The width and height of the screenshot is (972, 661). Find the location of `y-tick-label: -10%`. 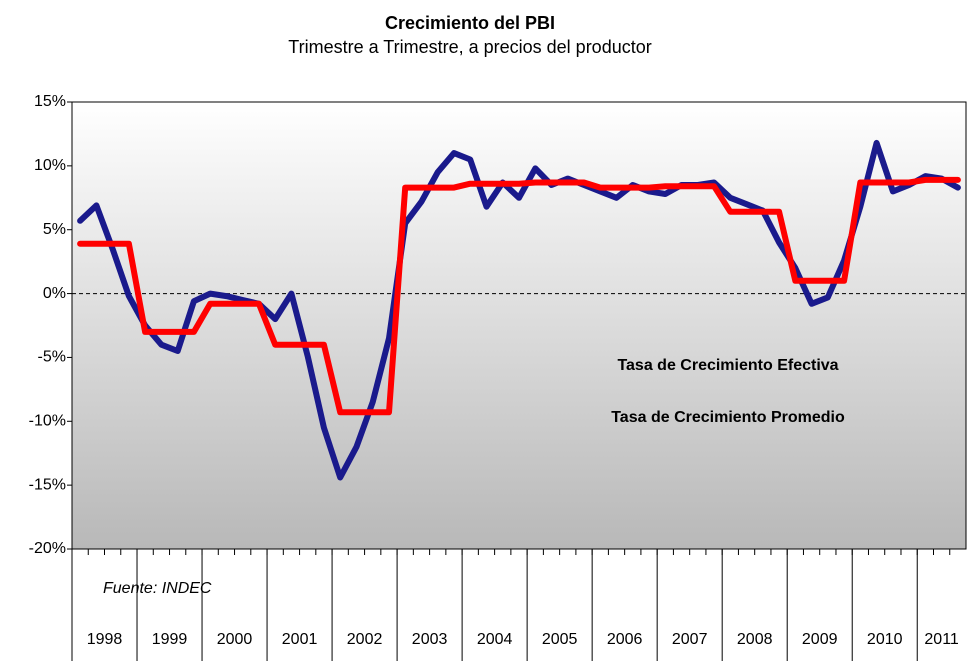

y-tick-label: -10% is located at coordinates (47, 421).